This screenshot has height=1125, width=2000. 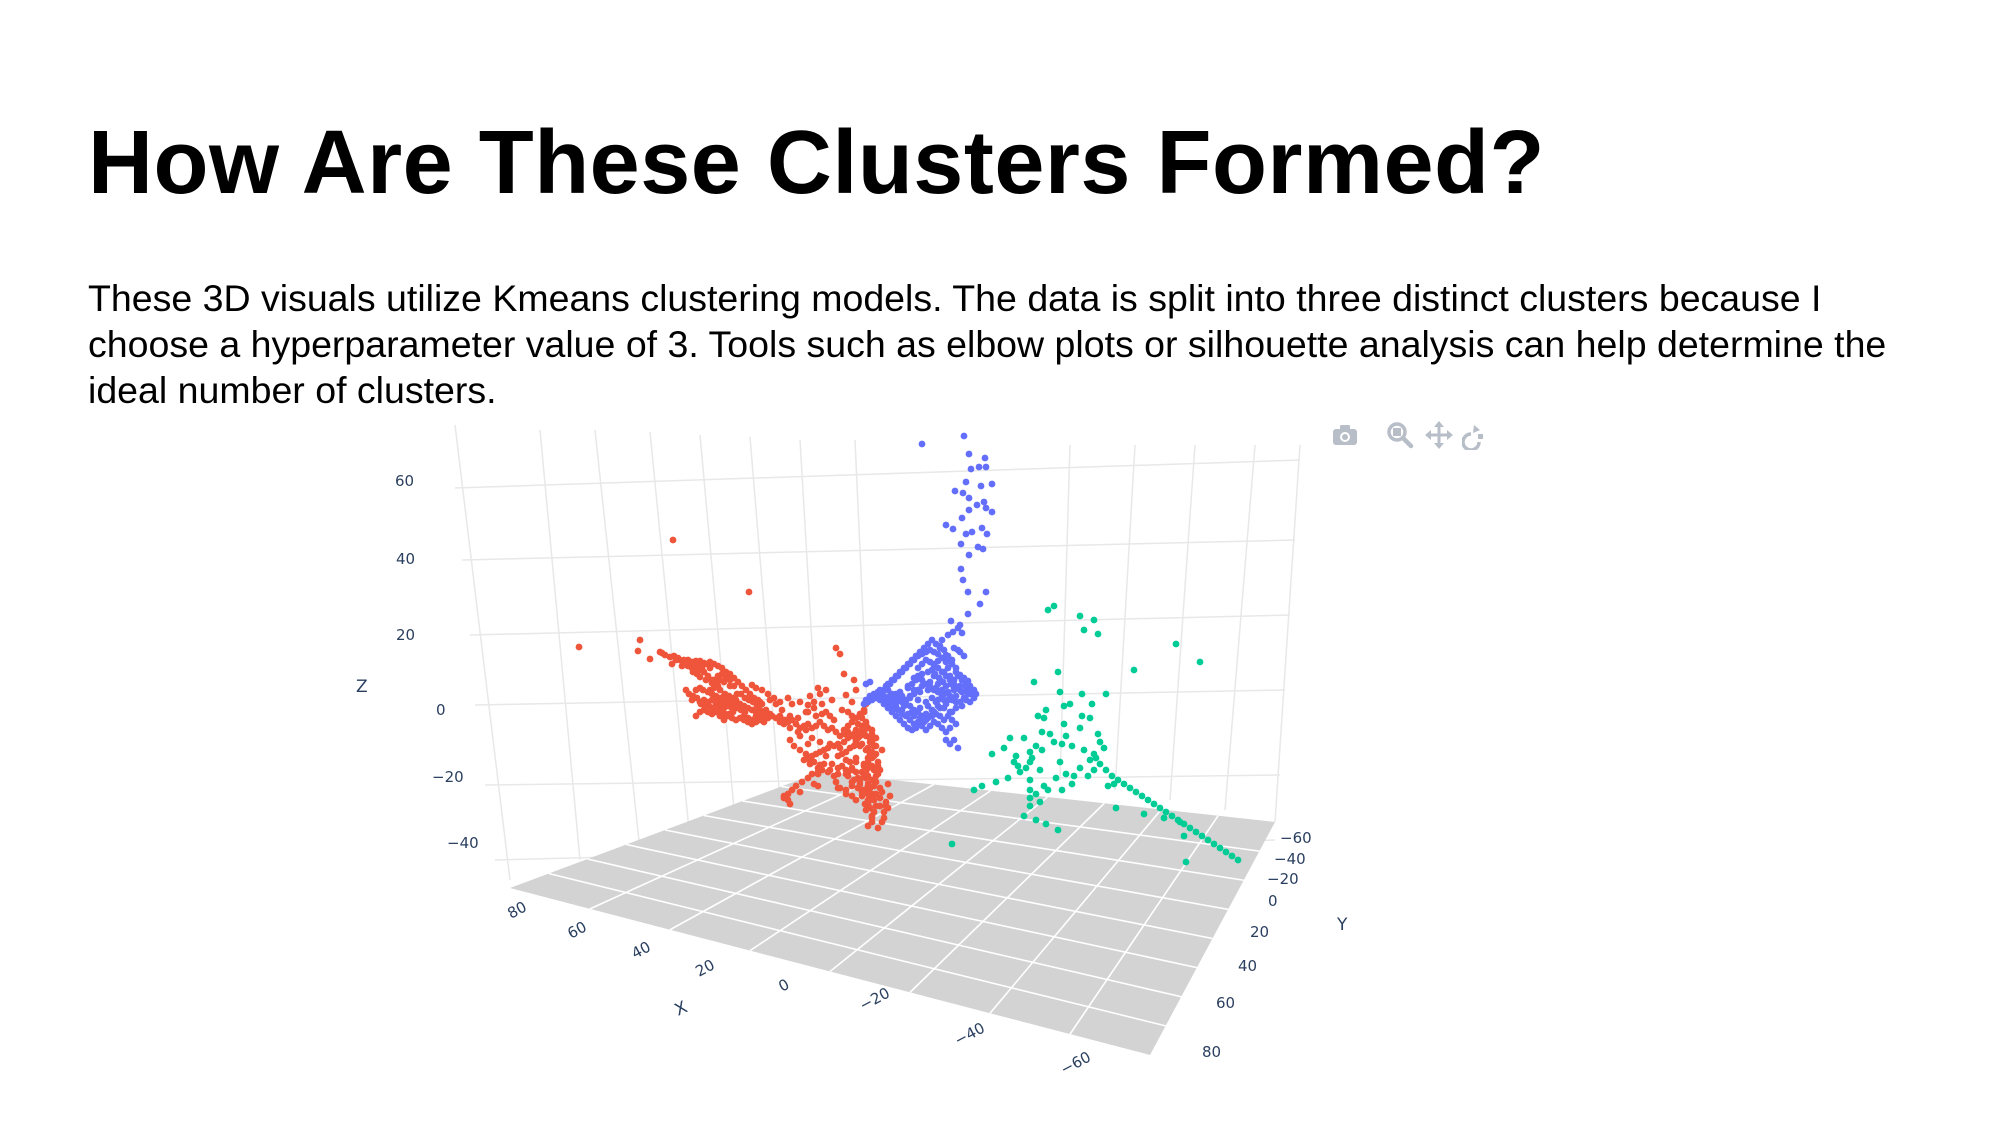 What do you see at coordinates (1399, 436) in the screenshot?
I see `zoom-icon` at bounding box center [1399, 436].